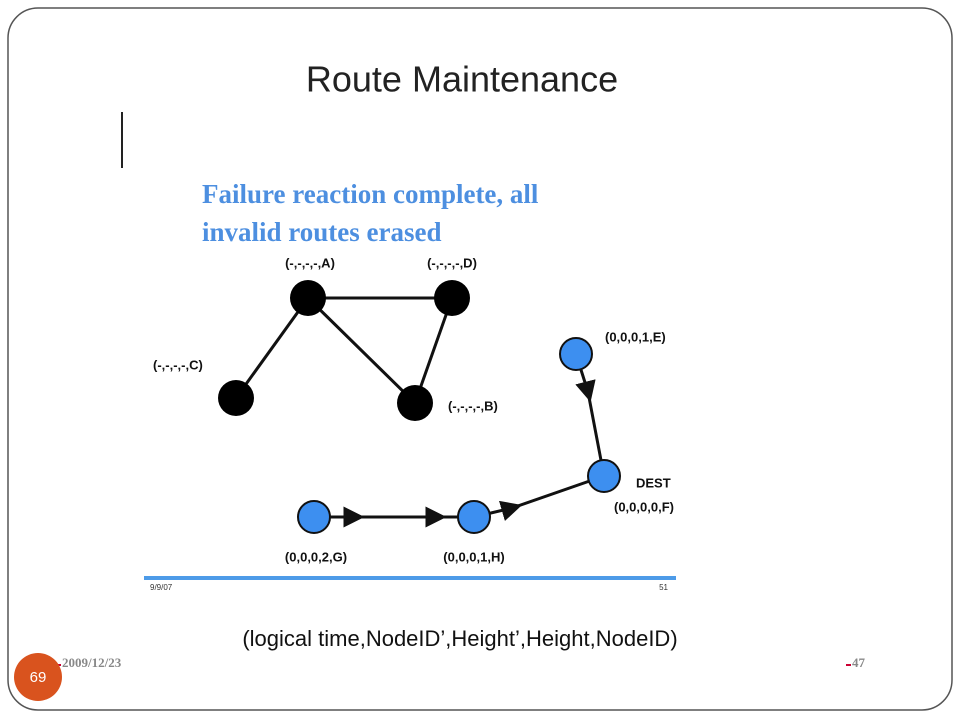 The width and height of the screenshot is (960, 720). Describe the element at coordinates (473, 556) in the screenshot. I see `node-label: (0,0,0,1,H)` at that location.